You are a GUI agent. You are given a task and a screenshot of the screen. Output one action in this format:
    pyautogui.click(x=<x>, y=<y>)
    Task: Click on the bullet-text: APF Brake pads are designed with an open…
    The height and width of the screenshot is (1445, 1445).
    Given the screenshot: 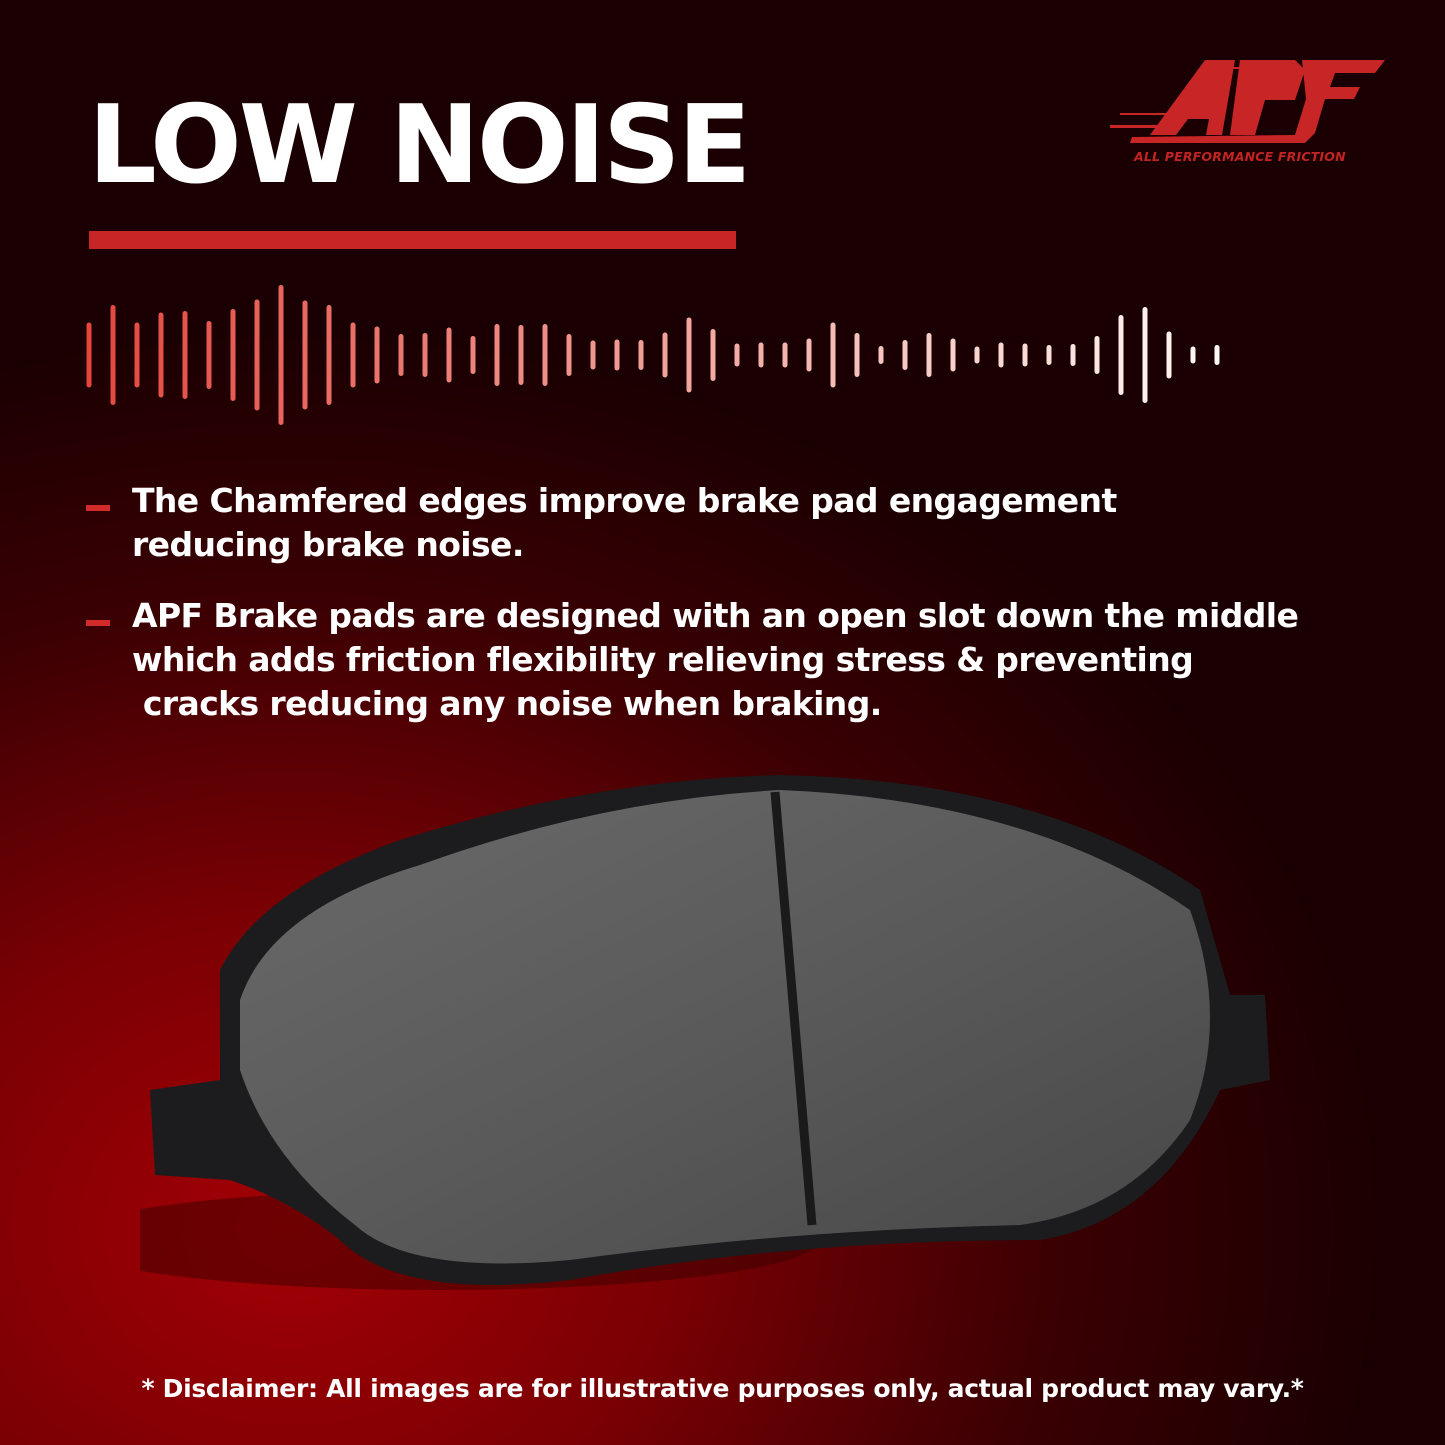 What is the action you would take?
    pyautogui.click(x=715, y=659)
    